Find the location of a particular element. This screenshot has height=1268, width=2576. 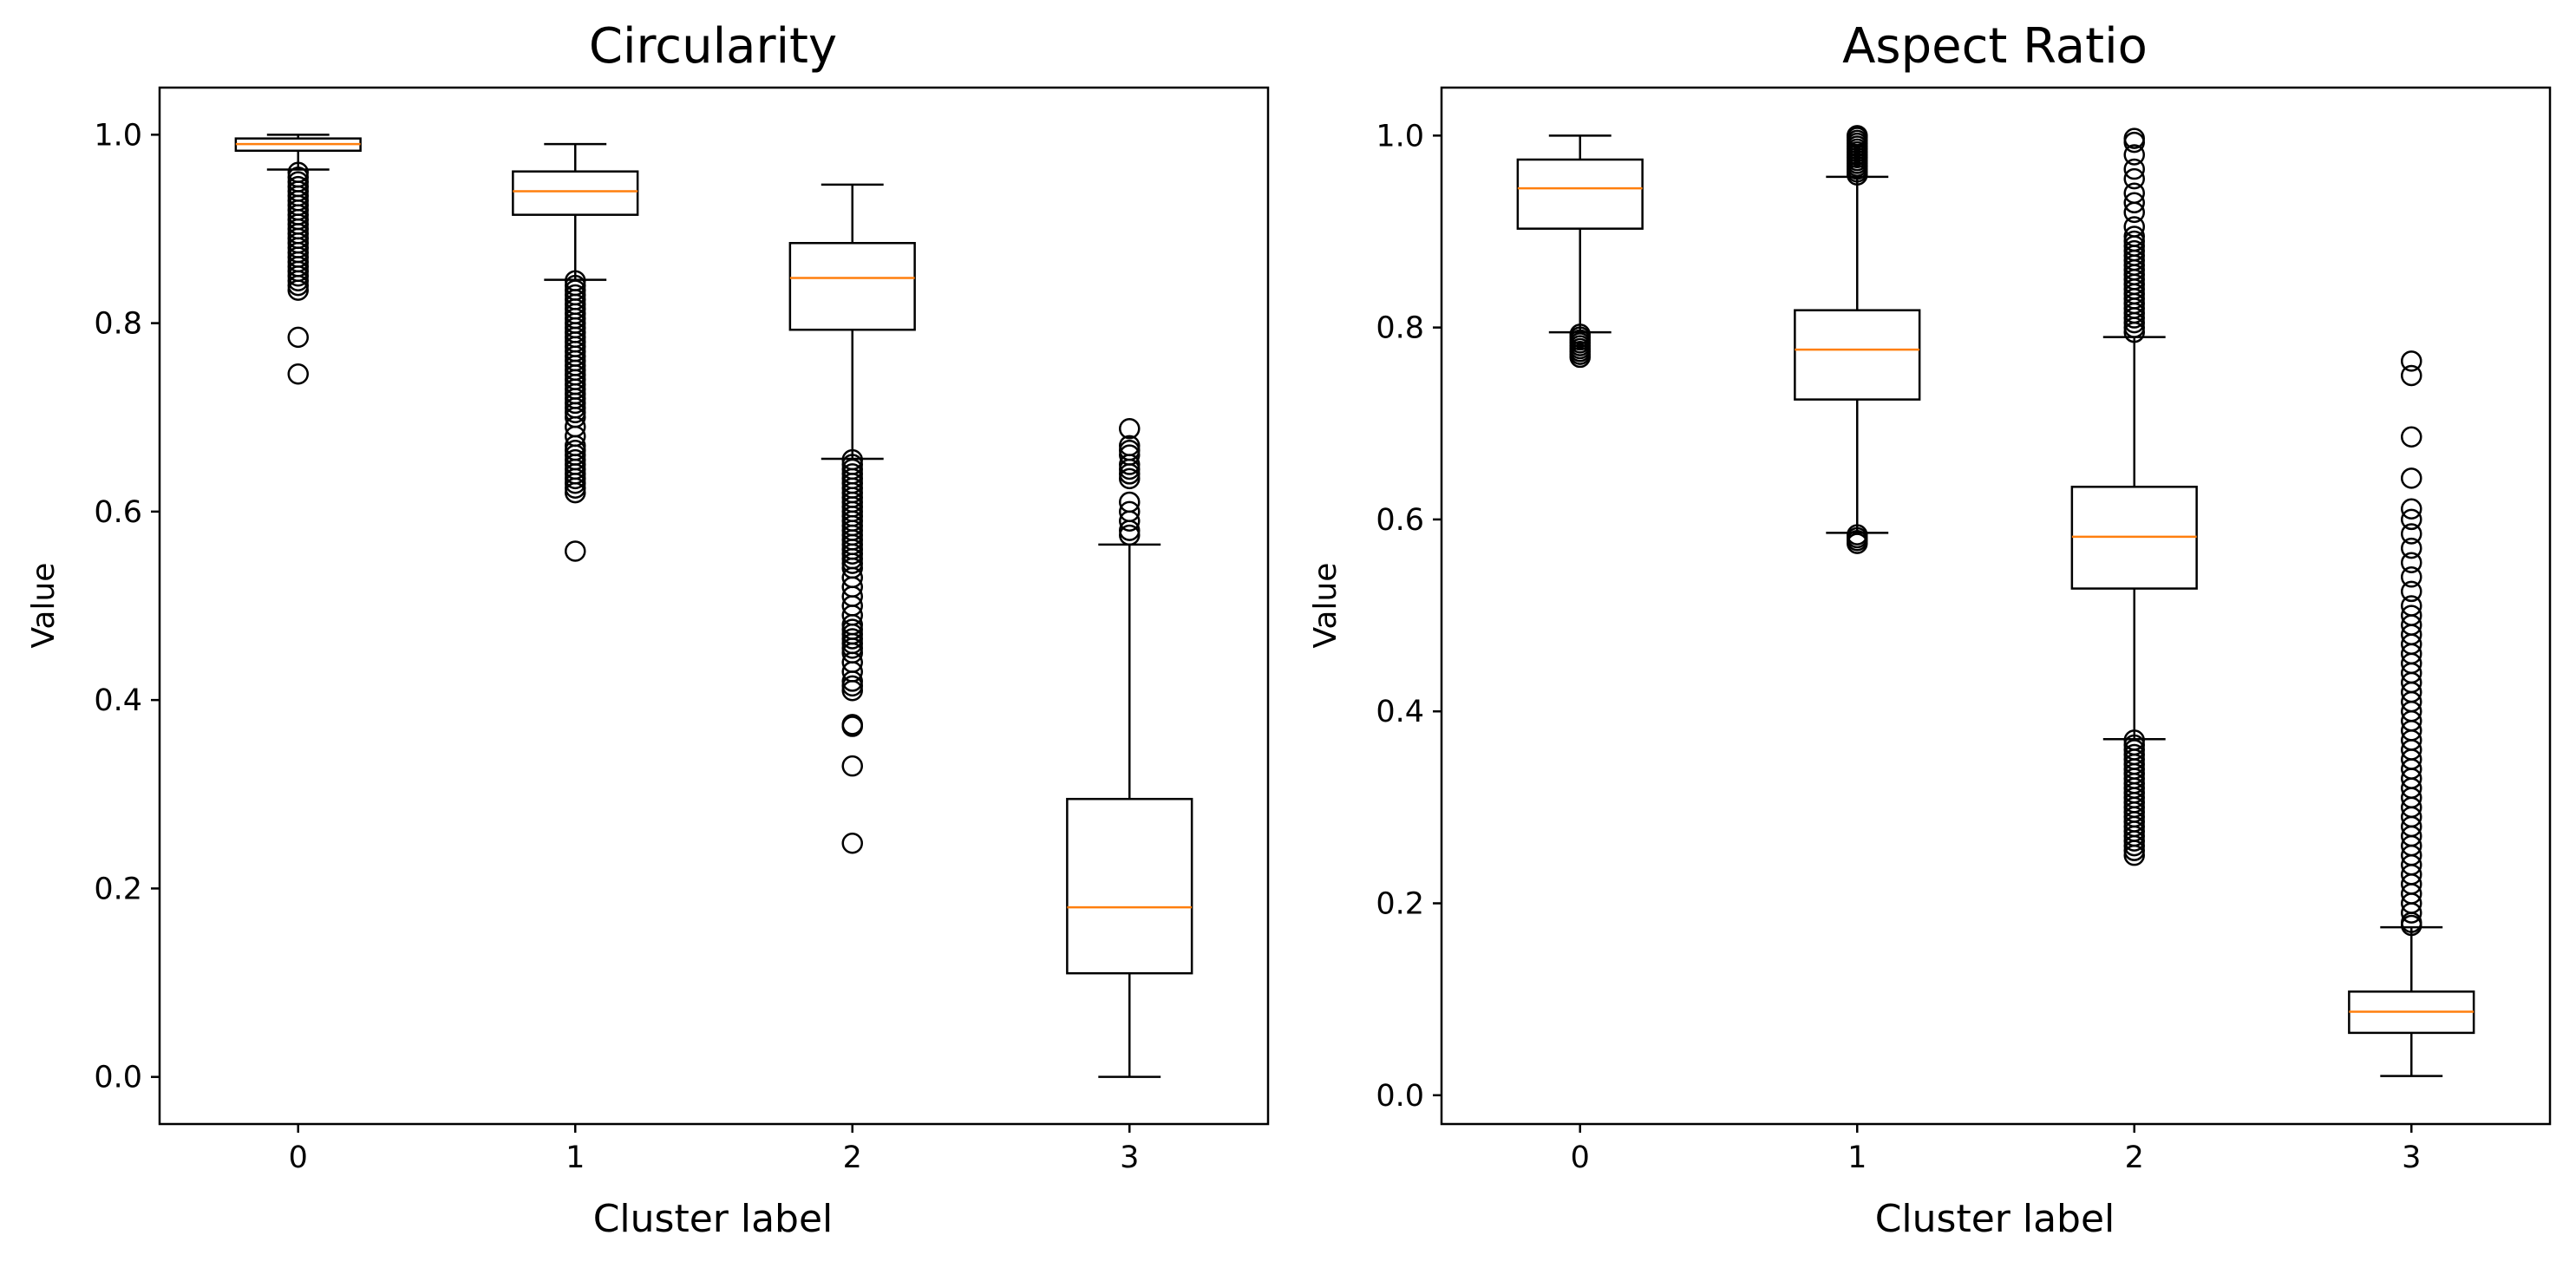

circularity-x-axis-label: Cluster label is located at coordinates (713, 1219).